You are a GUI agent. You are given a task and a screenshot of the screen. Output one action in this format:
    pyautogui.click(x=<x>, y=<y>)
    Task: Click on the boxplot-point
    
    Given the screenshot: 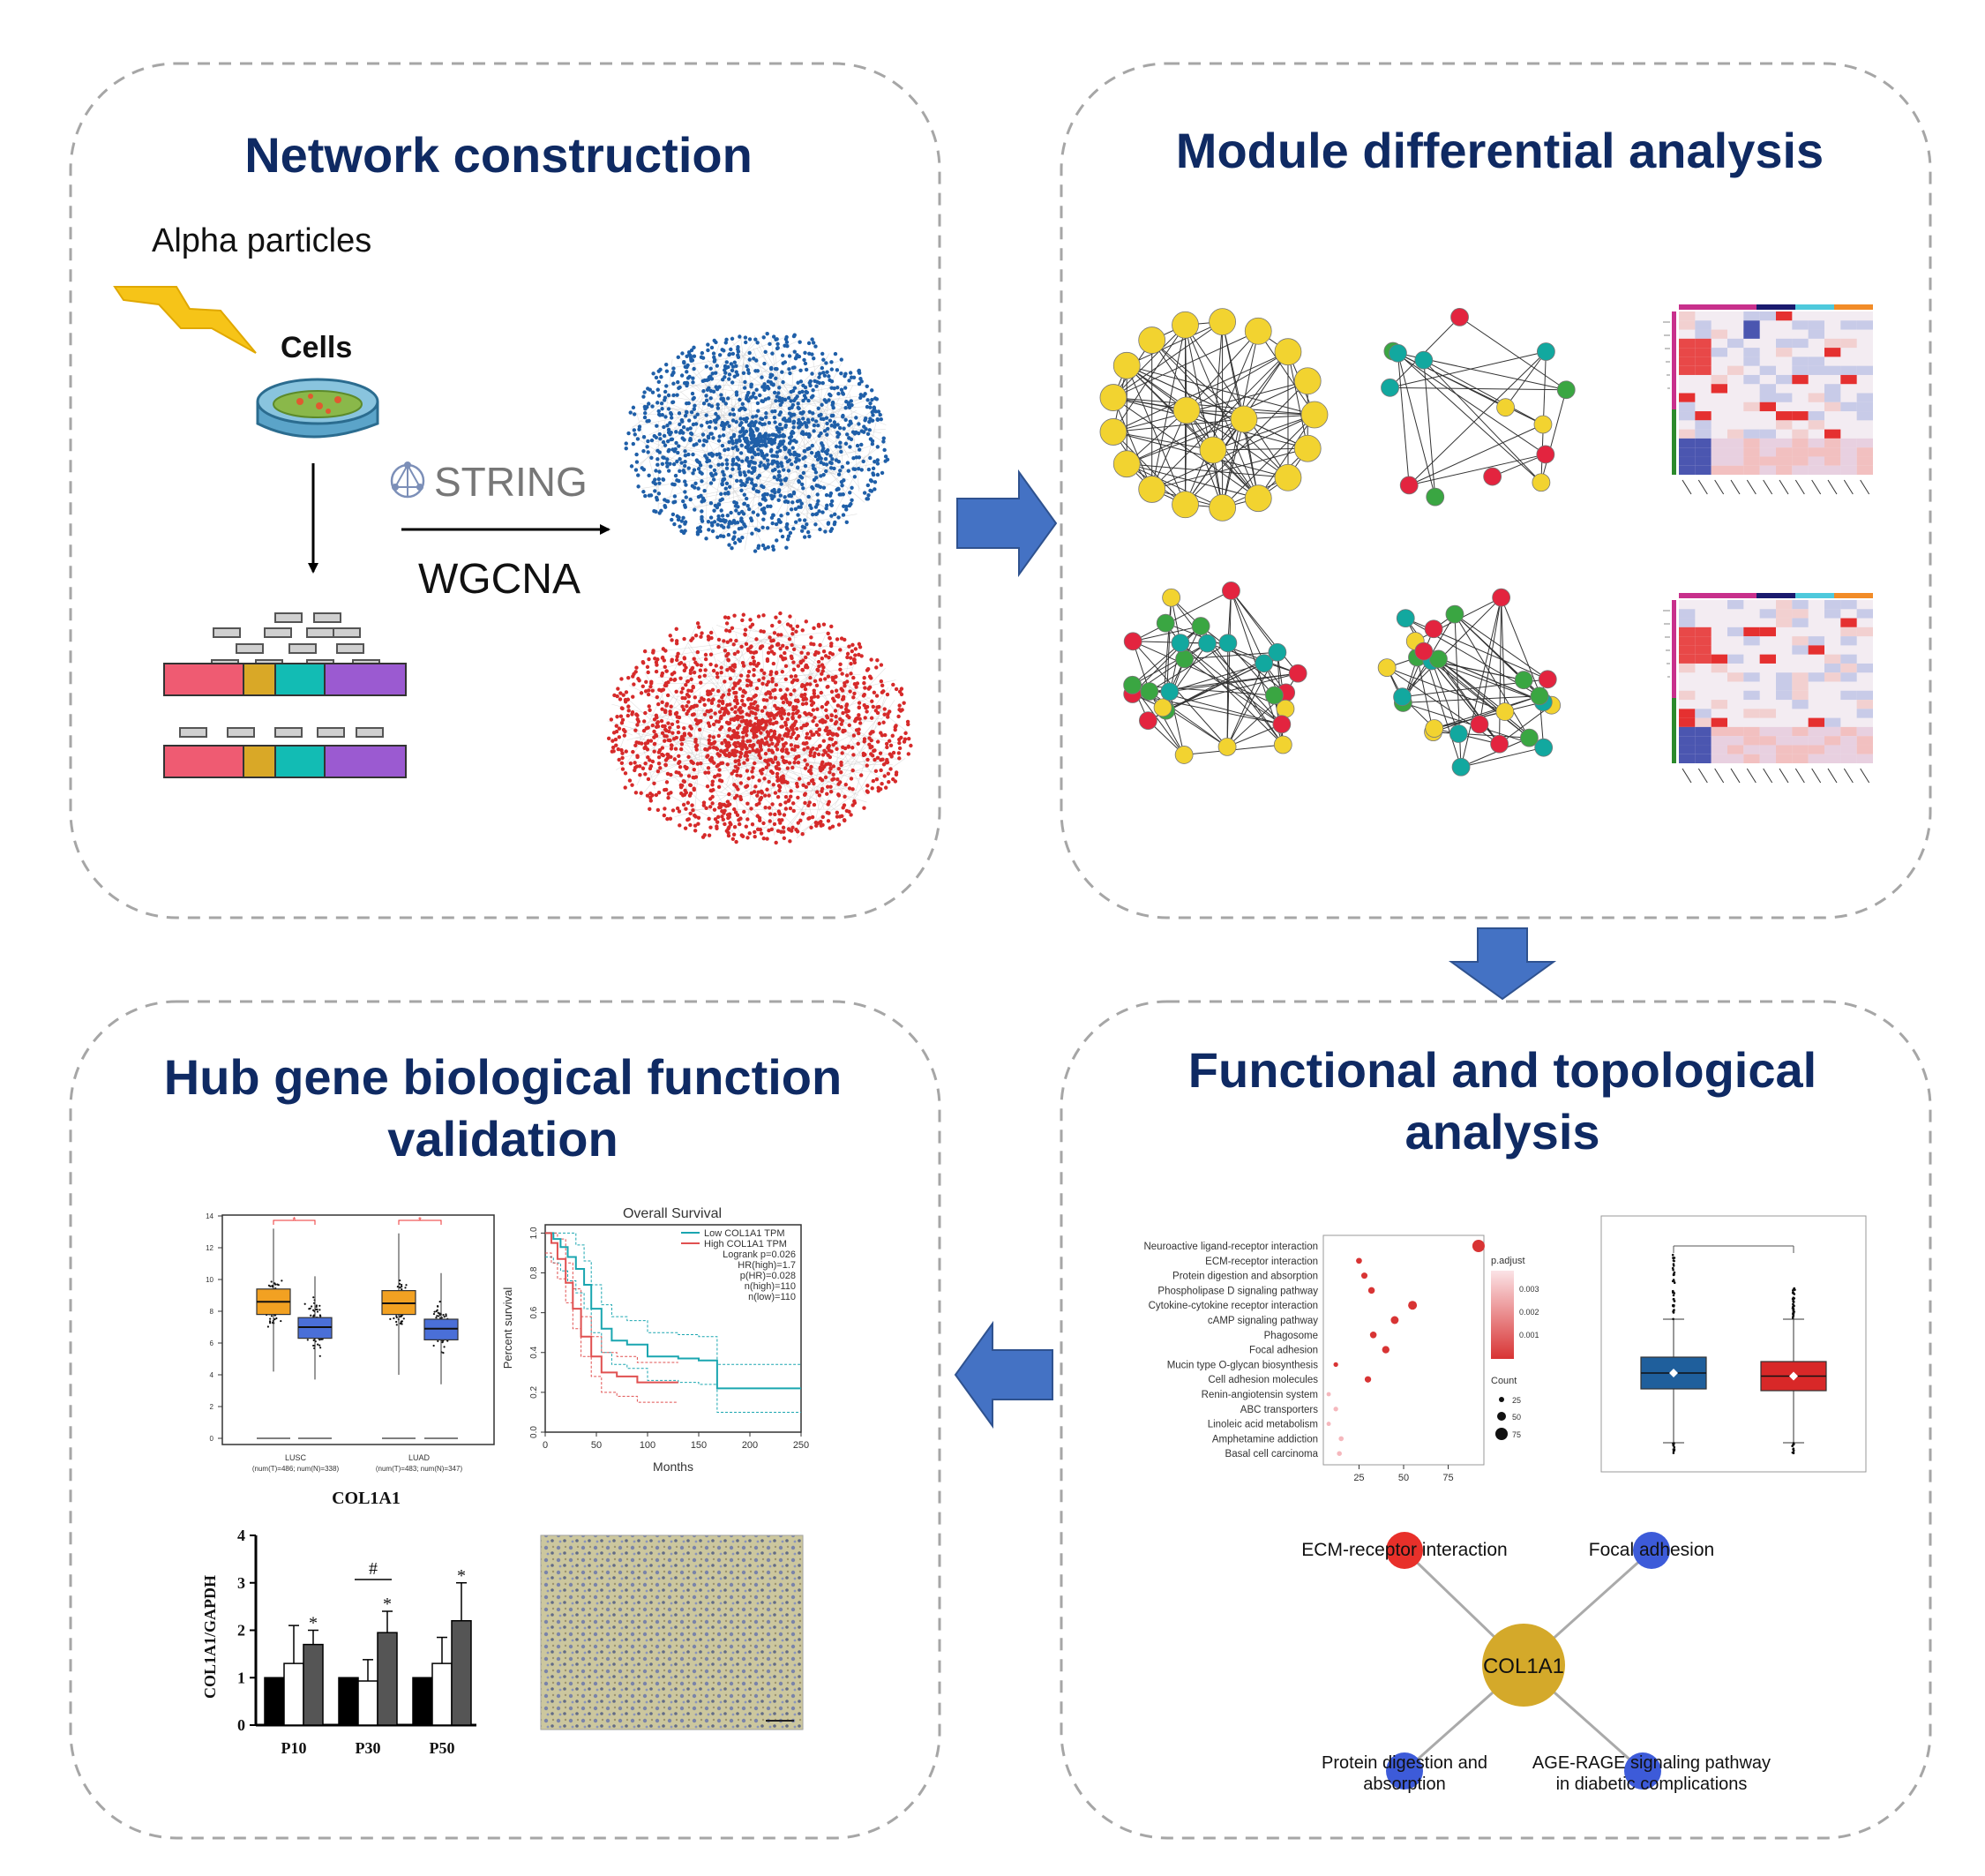 What is the action you would take?
    pyautogui.click(x=268, y=1326)
    